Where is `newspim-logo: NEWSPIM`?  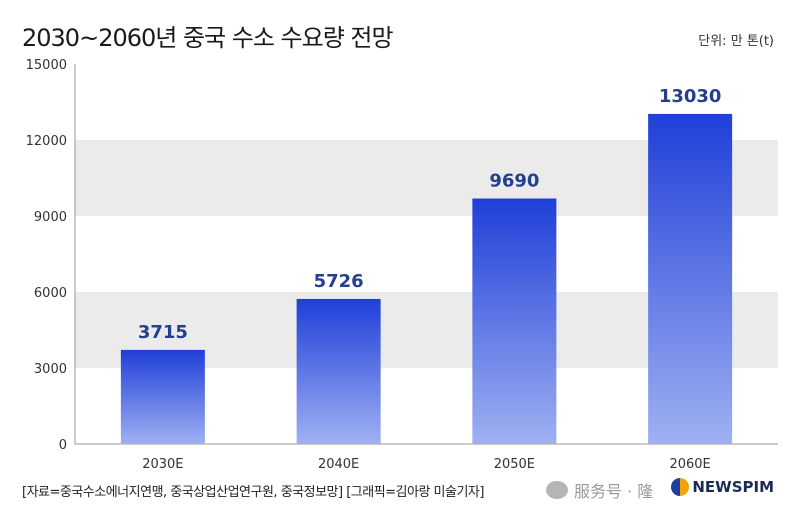 newspim-logo: NEWSPIM is located at coordinates (722, 487).